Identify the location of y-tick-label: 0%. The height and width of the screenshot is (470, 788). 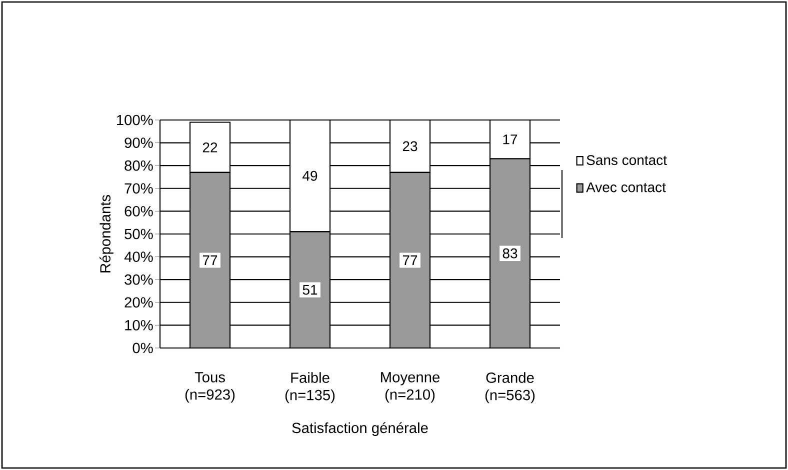
(142, 348).